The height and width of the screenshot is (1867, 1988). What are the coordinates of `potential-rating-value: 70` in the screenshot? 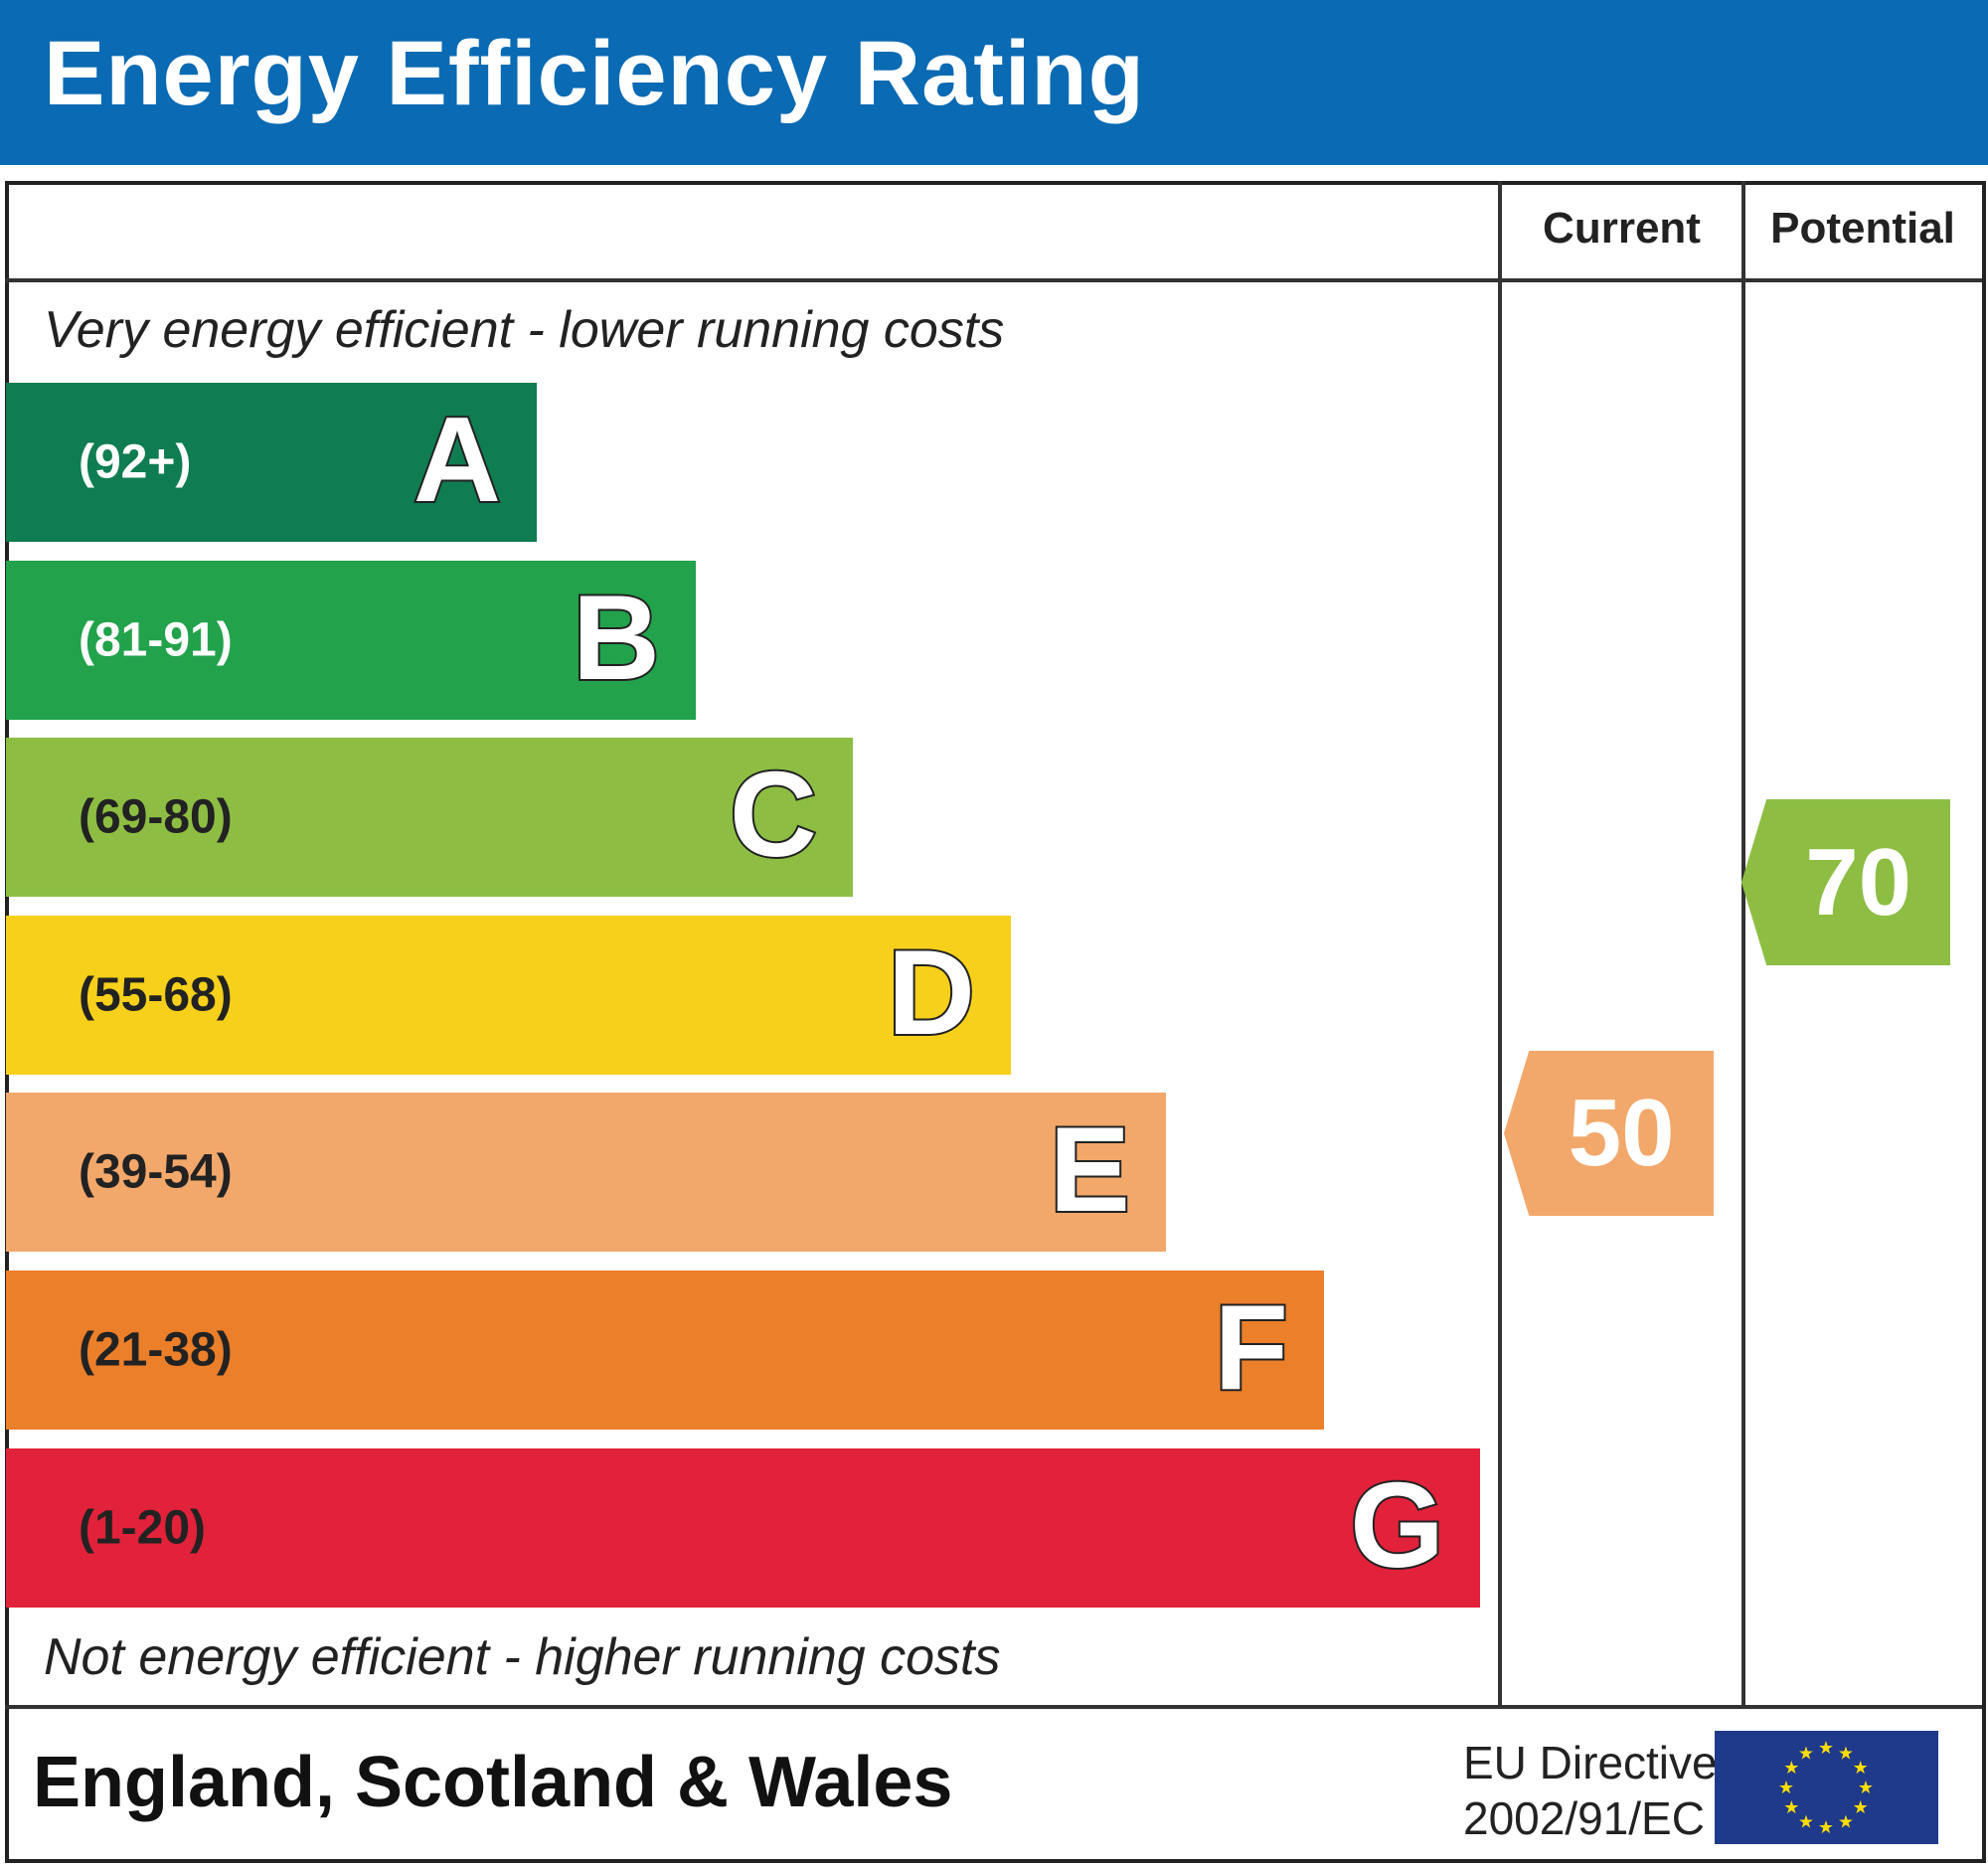 It's located at (1858, 881).